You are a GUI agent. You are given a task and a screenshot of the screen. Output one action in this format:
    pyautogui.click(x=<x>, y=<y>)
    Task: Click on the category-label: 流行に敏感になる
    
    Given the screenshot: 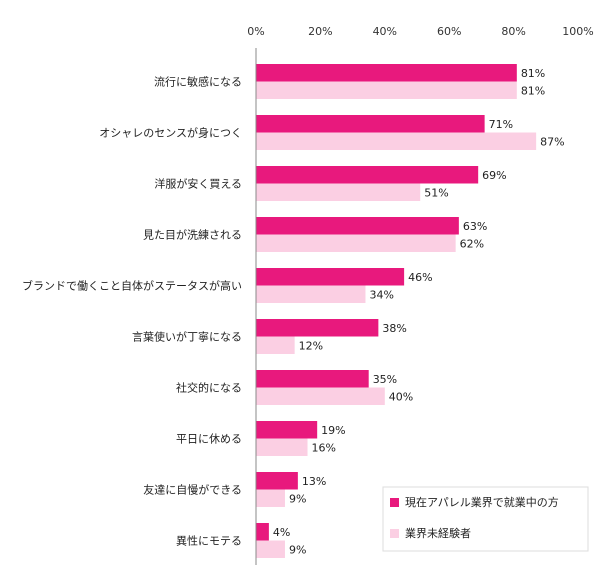 What is the action you would take?
    pyautogui.click(x=198, y=82)
    